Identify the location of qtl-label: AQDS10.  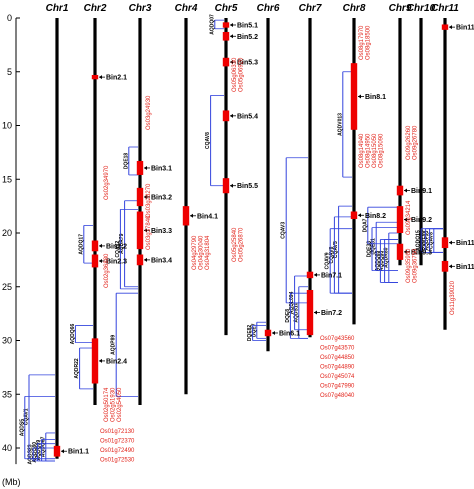
(296, 312).